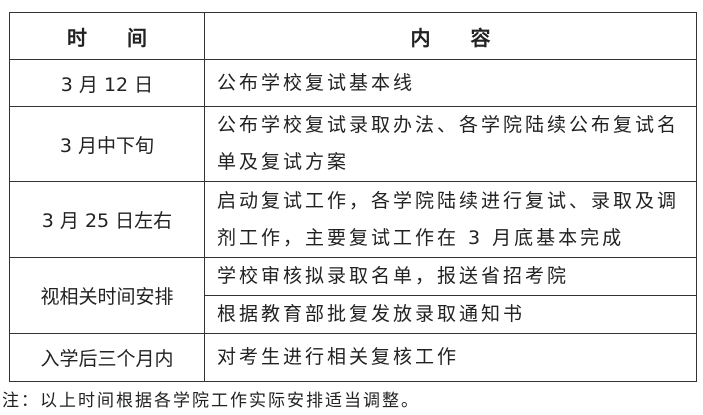  I want to click on time-cell: 3 月 25 日左右, so click(107, 219).